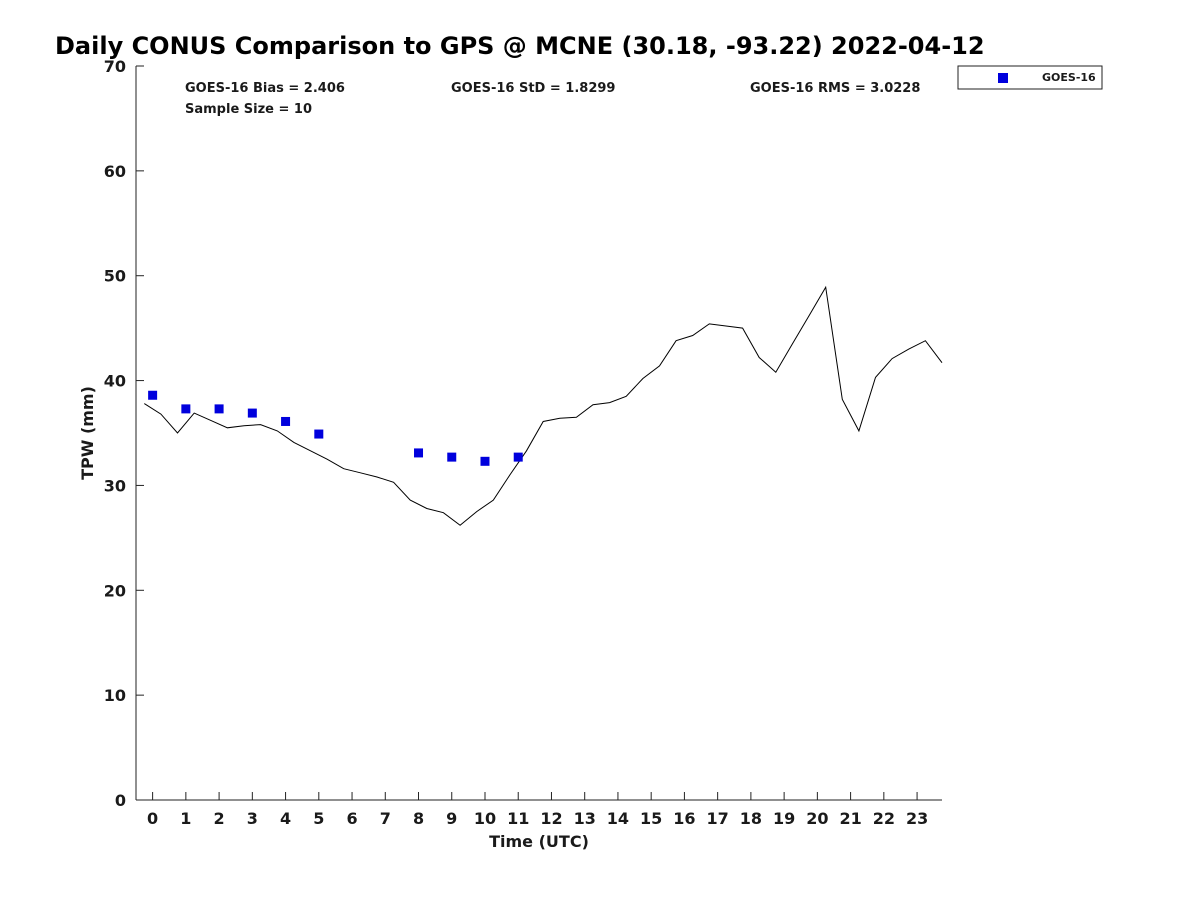 The width and height of the screenshot is (1200, 900). Describe the element at coordinates (248, 109) in the screenshot. I see `stat-sample-size: Sample Size = 10` at that location.